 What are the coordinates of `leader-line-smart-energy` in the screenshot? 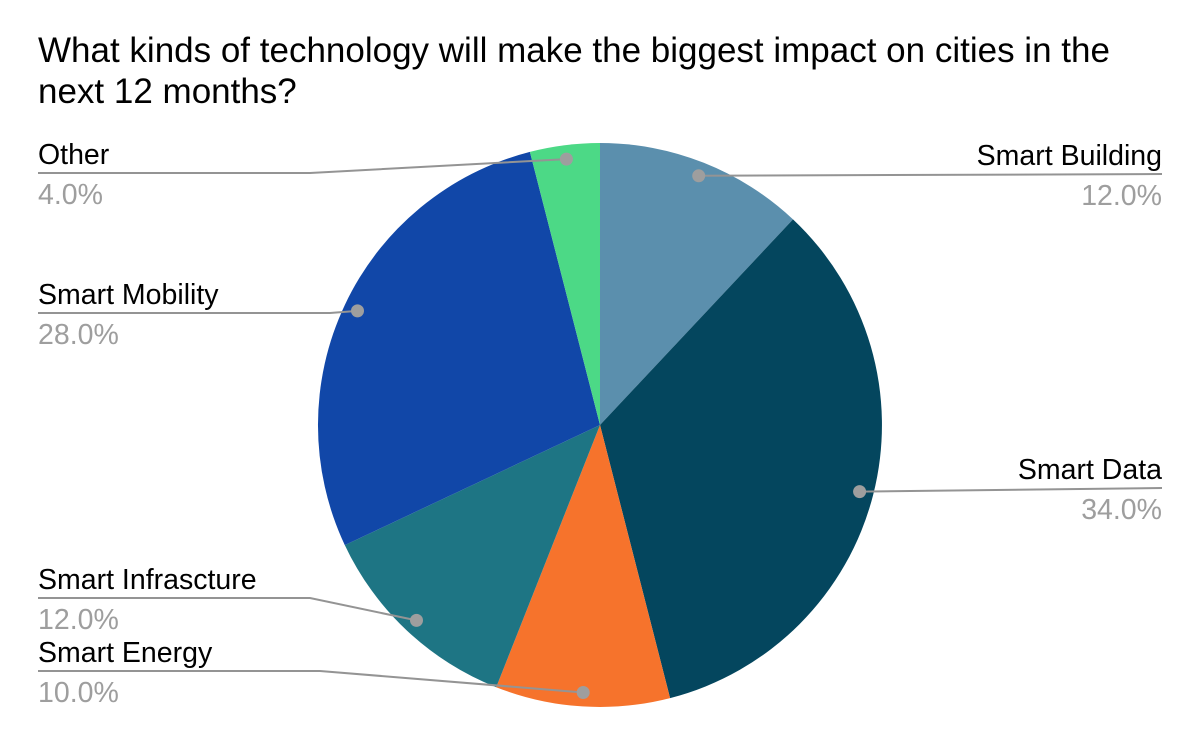 It's located at (311, 682).